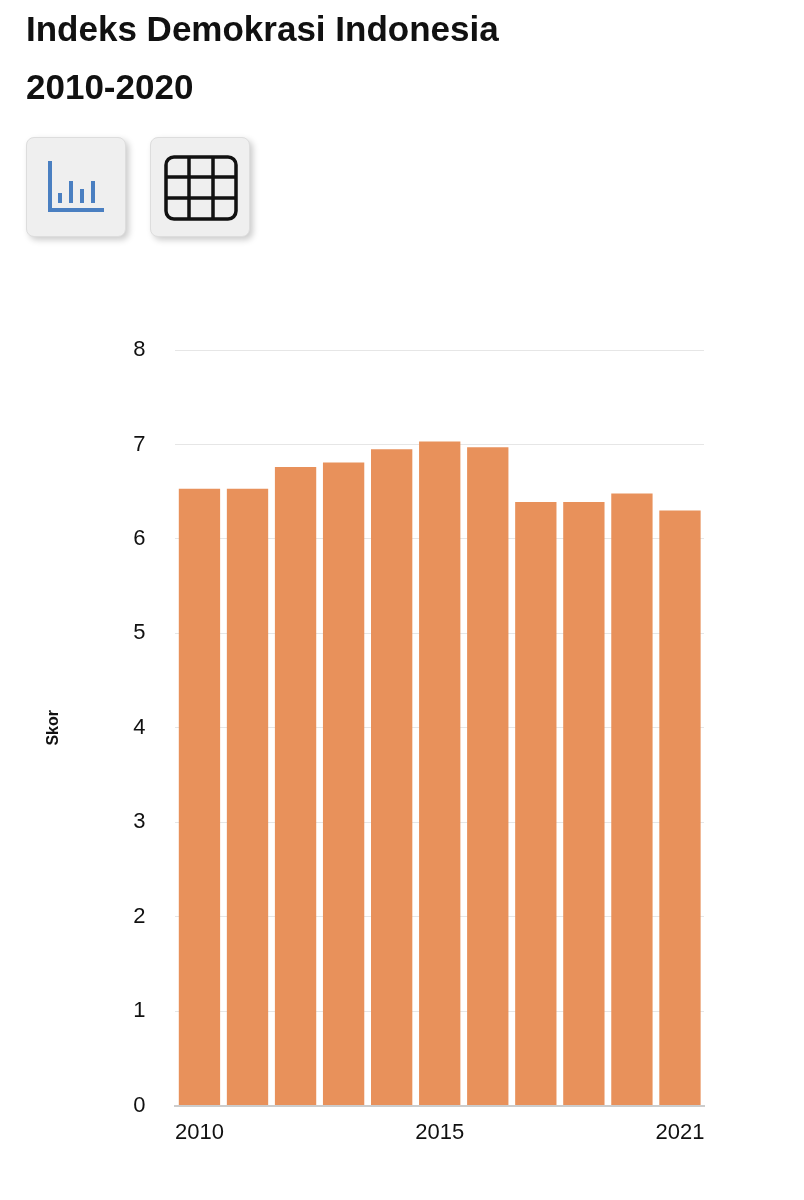 This screenshot has height=1200, width=804. I want to click on y-axis-title: Skor, so click(53, 728).